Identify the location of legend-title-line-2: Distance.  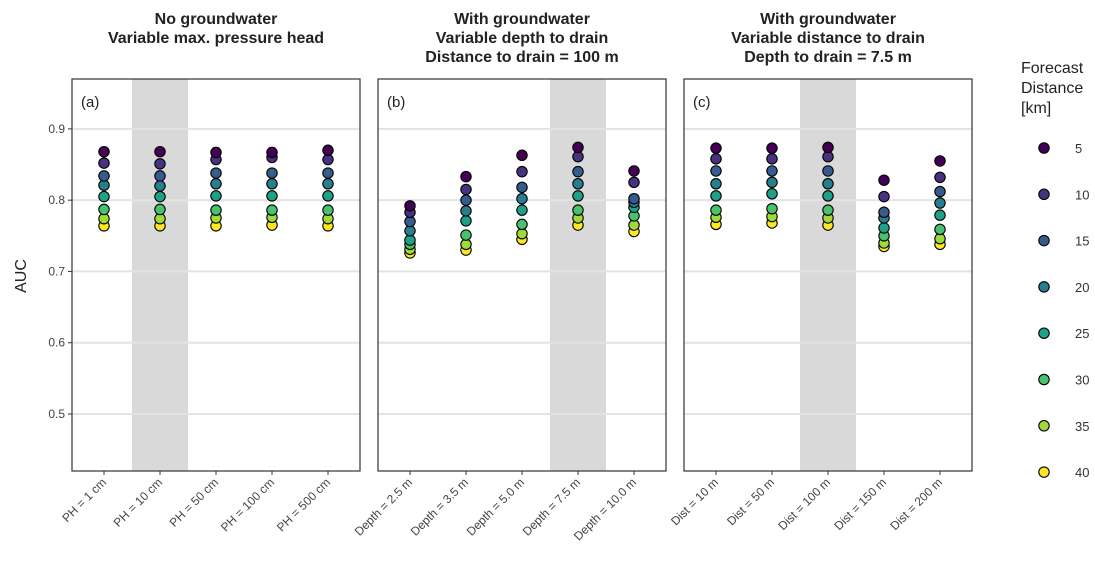
(1052, 88).